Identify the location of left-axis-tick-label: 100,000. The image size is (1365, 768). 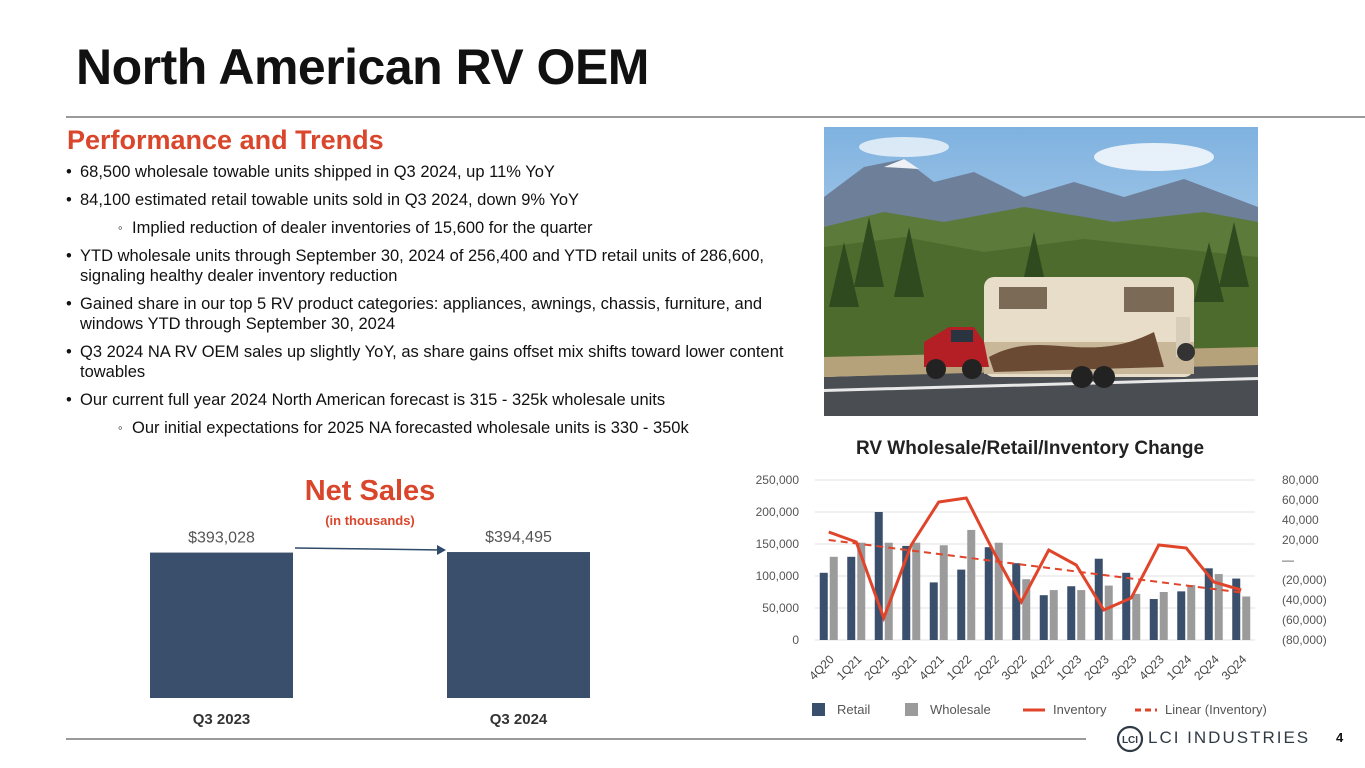
(778, 576).